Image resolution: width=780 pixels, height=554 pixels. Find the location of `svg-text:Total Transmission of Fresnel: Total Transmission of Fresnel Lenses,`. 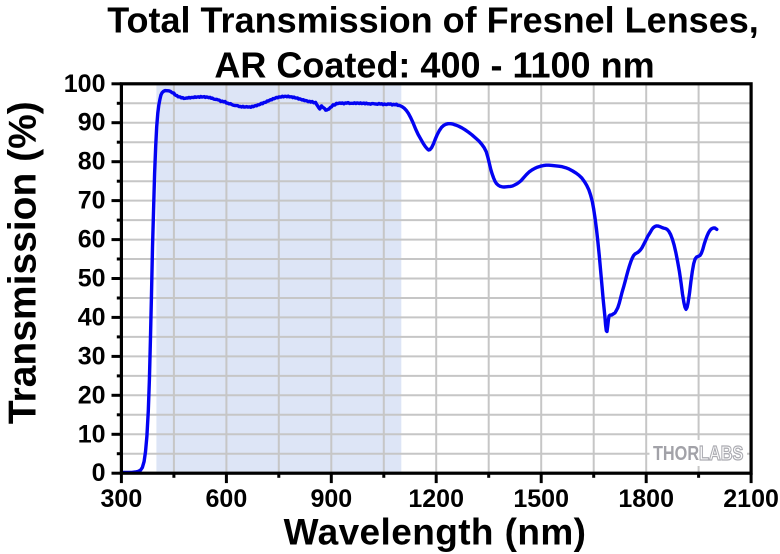

svg-text:Total Transmission of Fresnel: Total Transmission of Fresnel Lenses, is located at coordinates (433, 20).